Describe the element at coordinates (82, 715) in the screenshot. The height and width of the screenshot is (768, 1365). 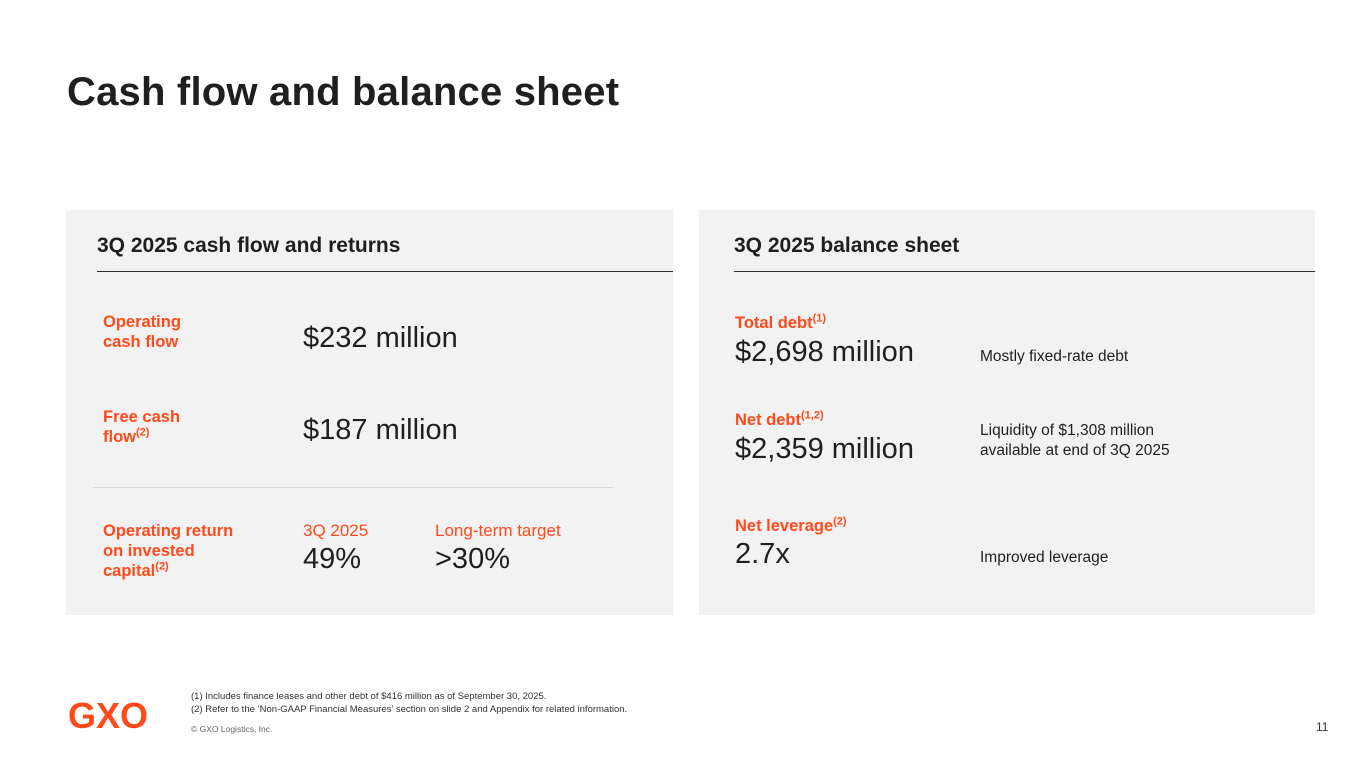
I see `logo-letter-g: G` at that location.